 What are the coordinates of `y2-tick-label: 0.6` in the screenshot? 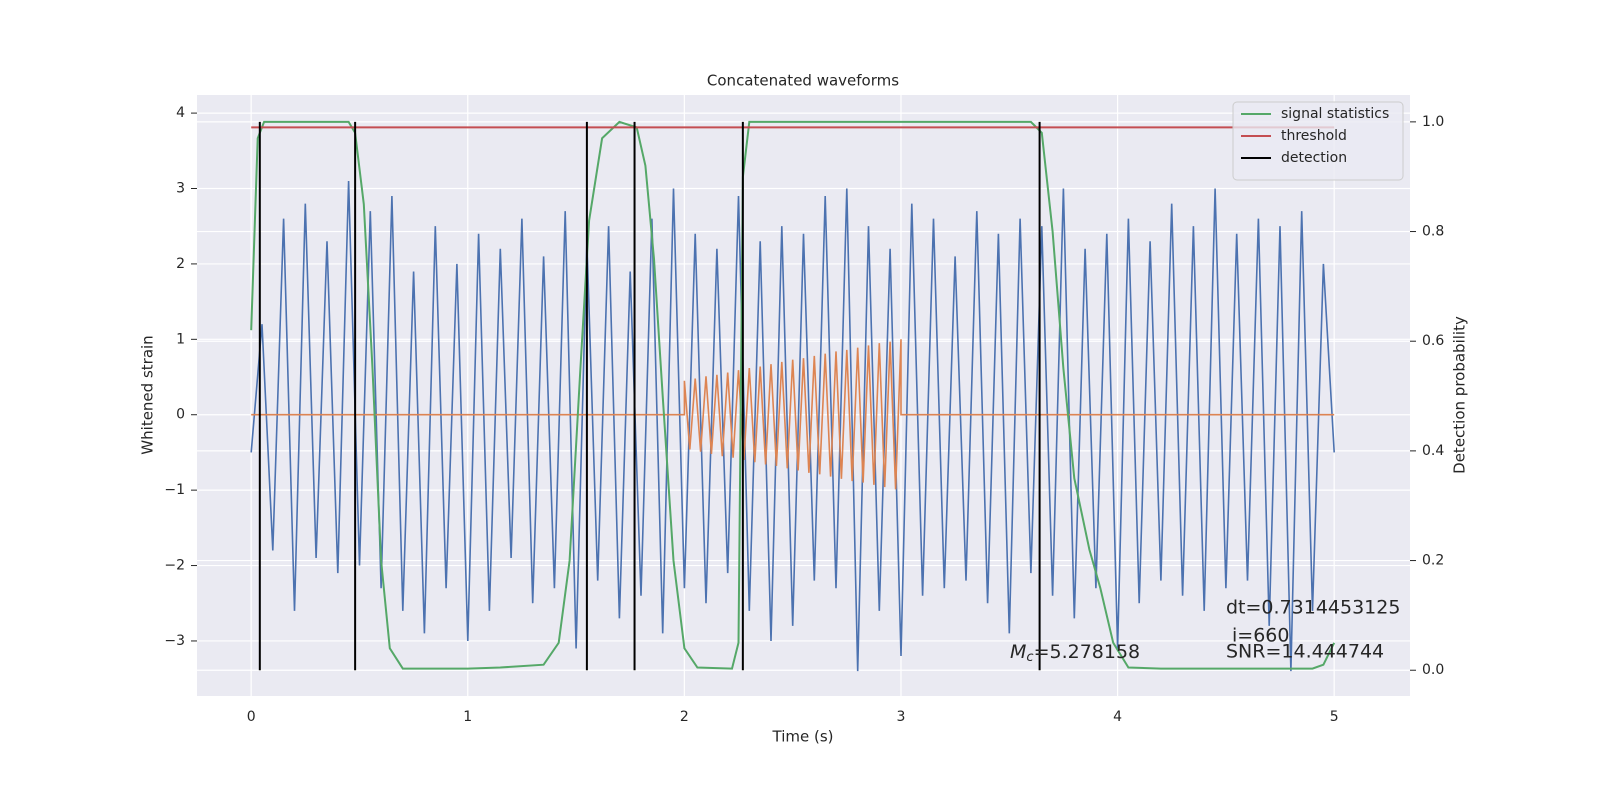 It's located at (1433, 341).